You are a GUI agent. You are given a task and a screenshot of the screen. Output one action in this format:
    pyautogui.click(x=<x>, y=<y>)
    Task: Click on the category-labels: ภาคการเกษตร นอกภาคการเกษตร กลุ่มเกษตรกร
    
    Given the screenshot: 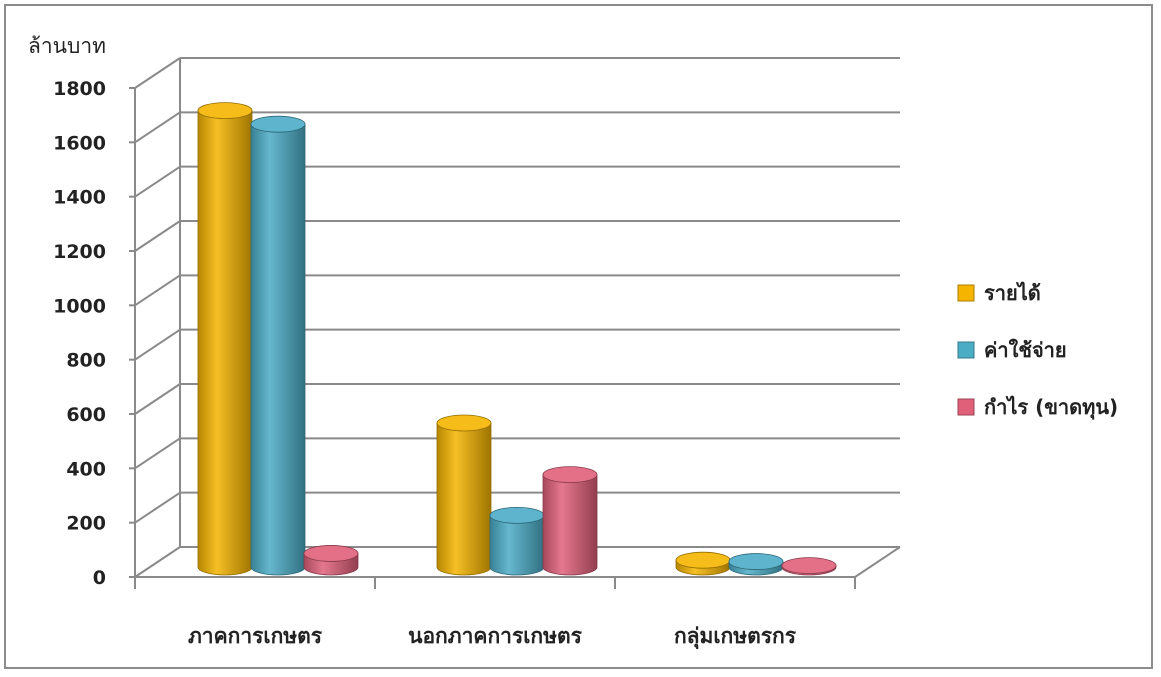 What is the action you would take?
    pyautogui.click(x=492, y=637)
    